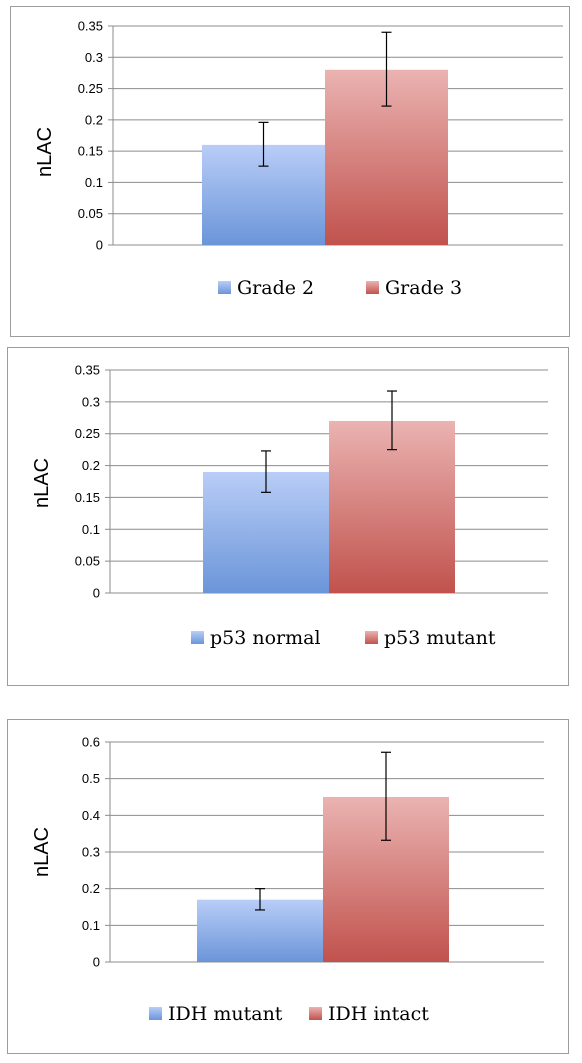 This screenshot has width=582, height=1063. I want to click on legend-label: Grade 2, so click(275, 288).